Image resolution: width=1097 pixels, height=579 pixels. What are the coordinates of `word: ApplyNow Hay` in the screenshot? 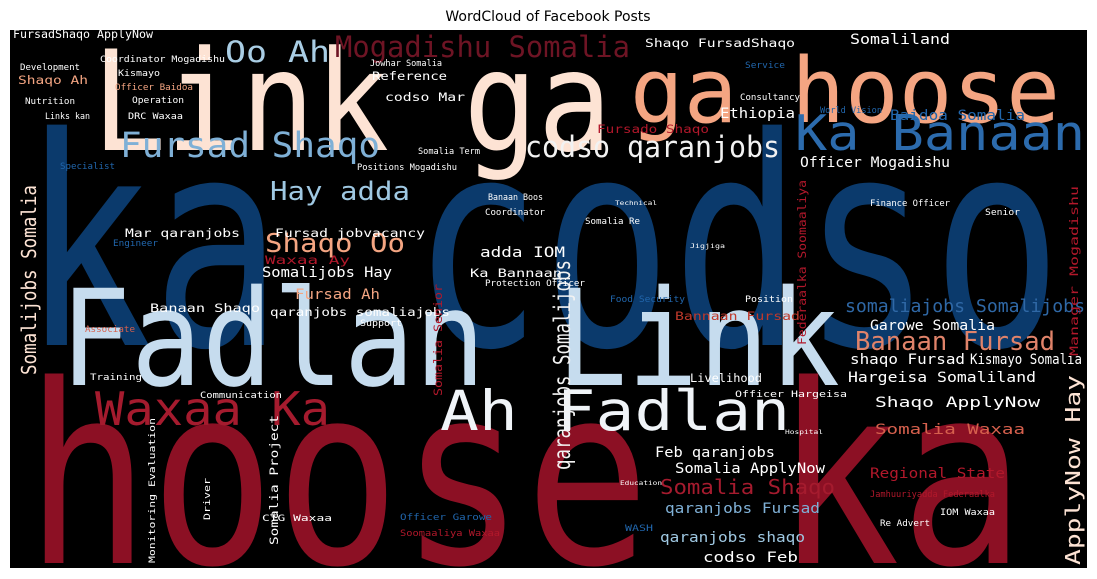 It's located at (1073, 470).